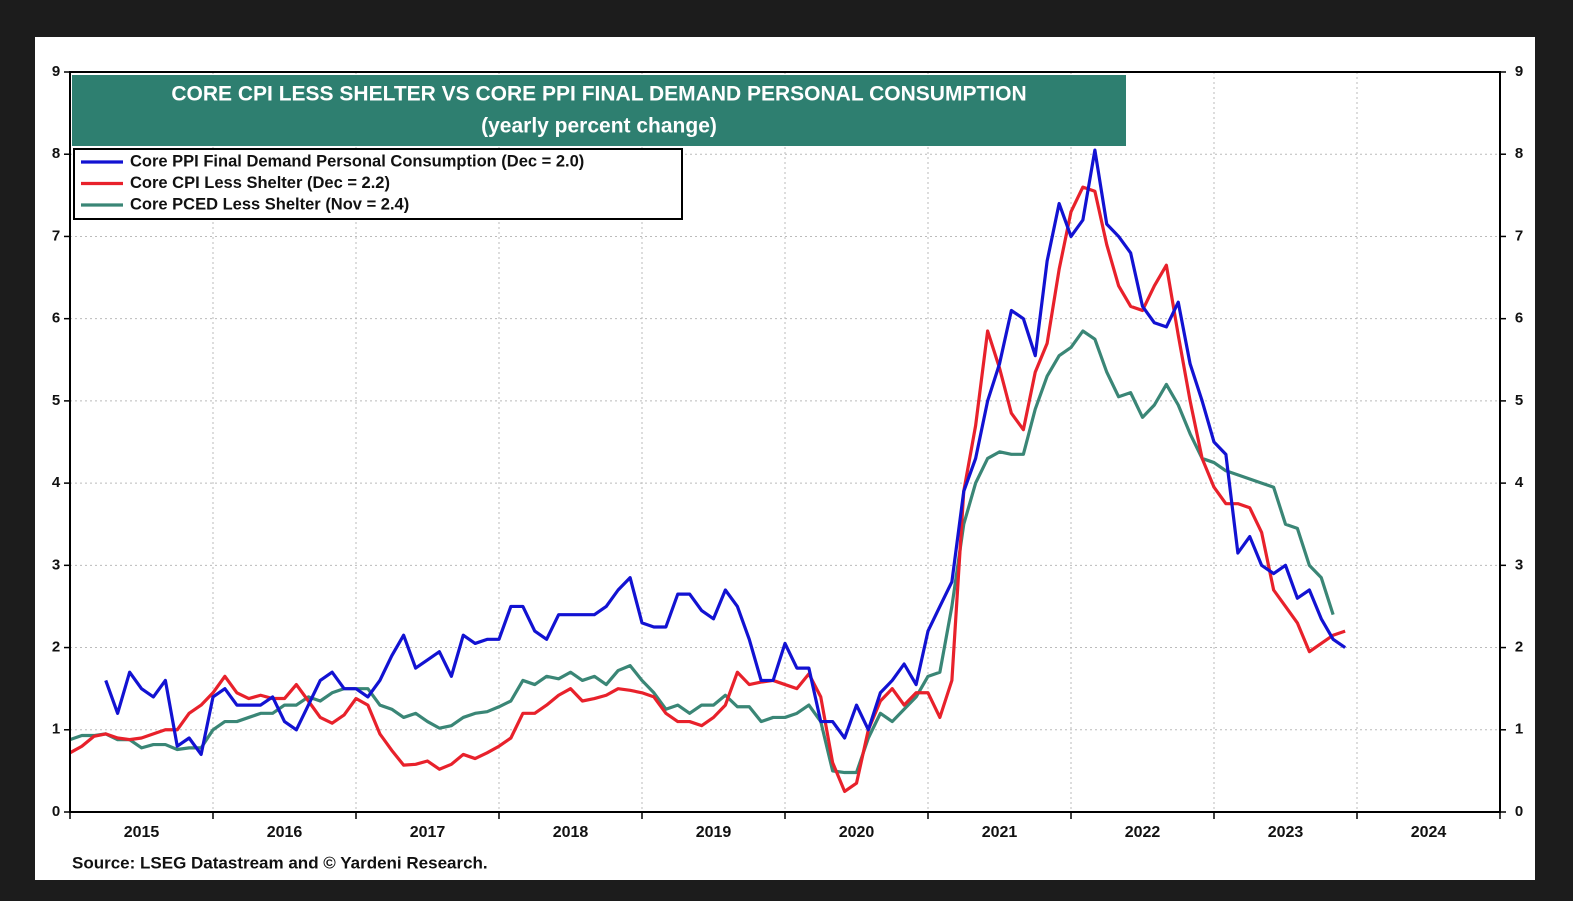  Describe the element at coordinates (1519, 811) in the screenshot. I see `y2-tick-label: 0` at that location.